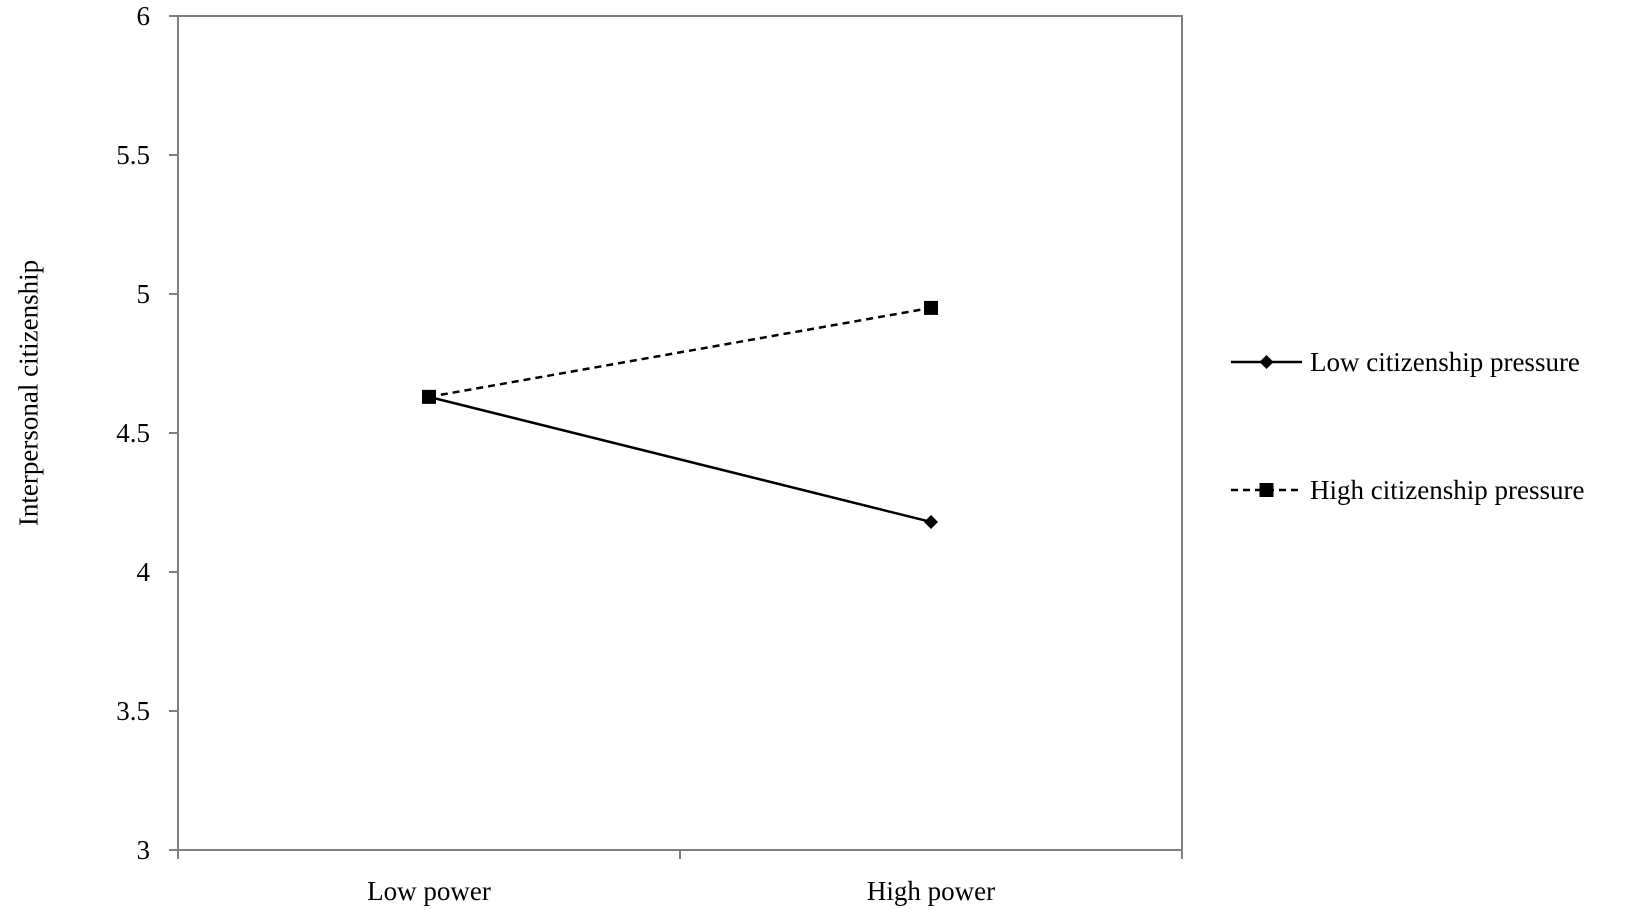  What do you see at coordinates (1445, 362) in the screenshot?
I see `legend-label: Low citizenship pressure` at bounding box center [1445, 362].